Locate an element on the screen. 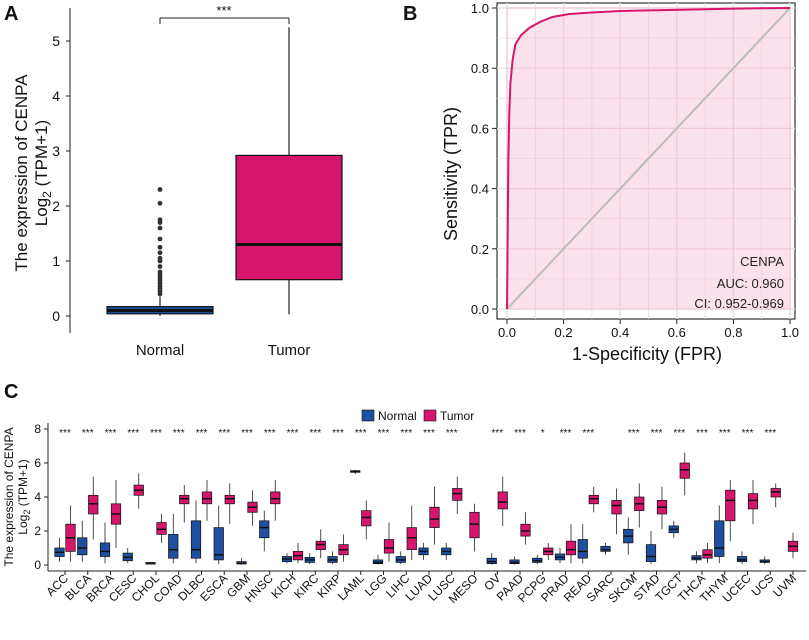  box-tumor-ov is located at coordinates (502, 500).